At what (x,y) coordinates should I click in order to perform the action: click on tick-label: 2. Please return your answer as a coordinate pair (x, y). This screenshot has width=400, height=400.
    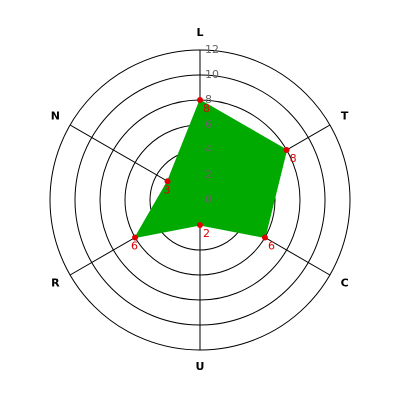
    Looking at the image, I should click on (208, 174).